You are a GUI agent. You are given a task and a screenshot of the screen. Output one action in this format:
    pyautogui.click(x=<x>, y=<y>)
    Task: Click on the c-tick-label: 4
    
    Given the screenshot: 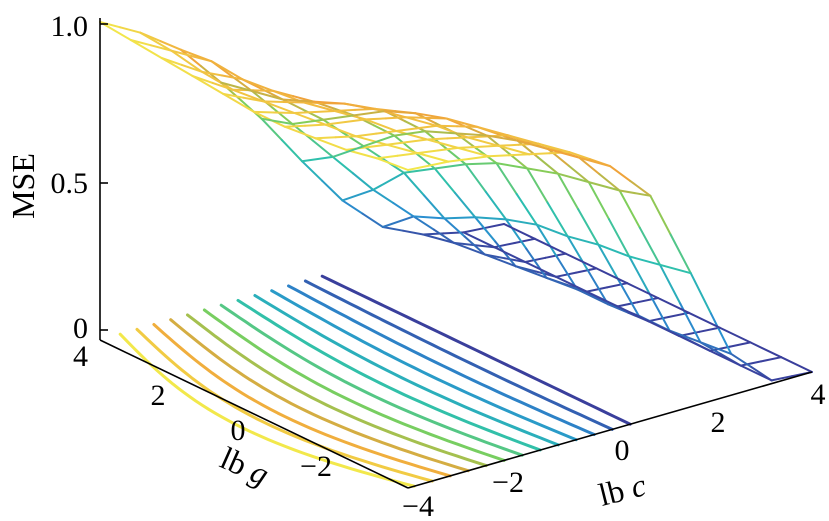 What is the action you would take?
    pyautogui.click(x=818, y=394)
    